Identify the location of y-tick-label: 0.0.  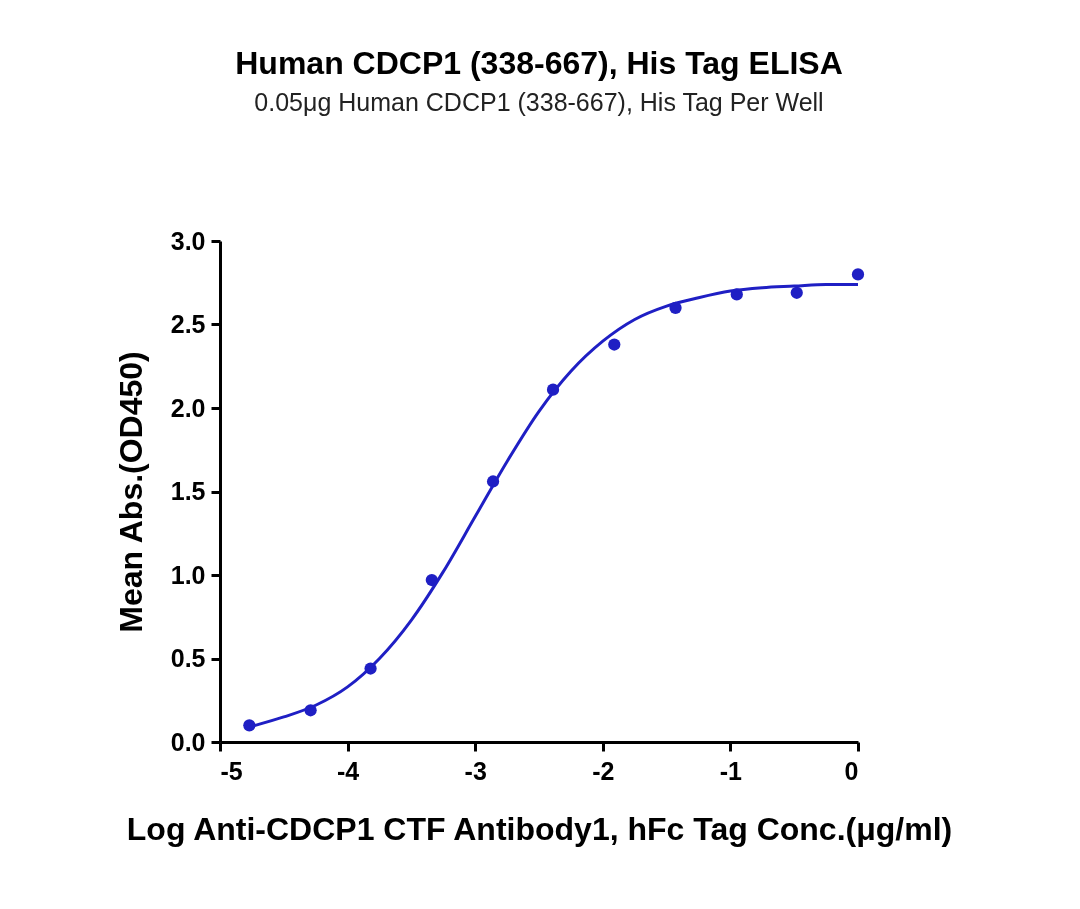
(188, 741).